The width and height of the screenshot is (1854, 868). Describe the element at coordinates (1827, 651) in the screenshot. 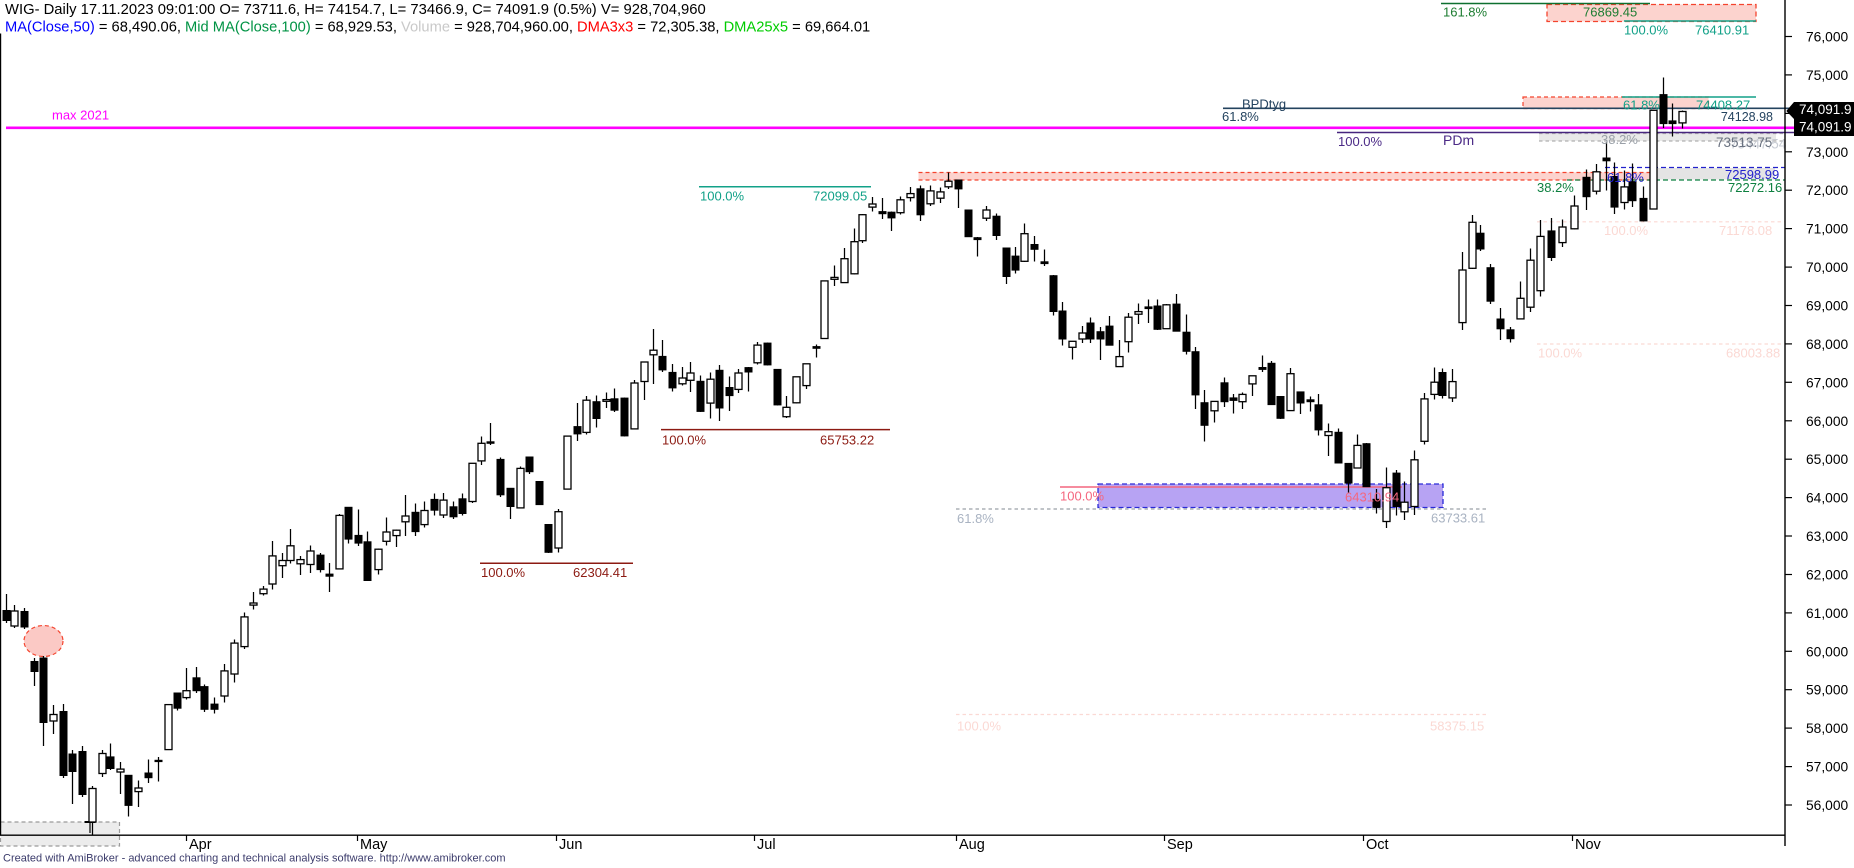

I see `svg-text: 60,000` at that location.